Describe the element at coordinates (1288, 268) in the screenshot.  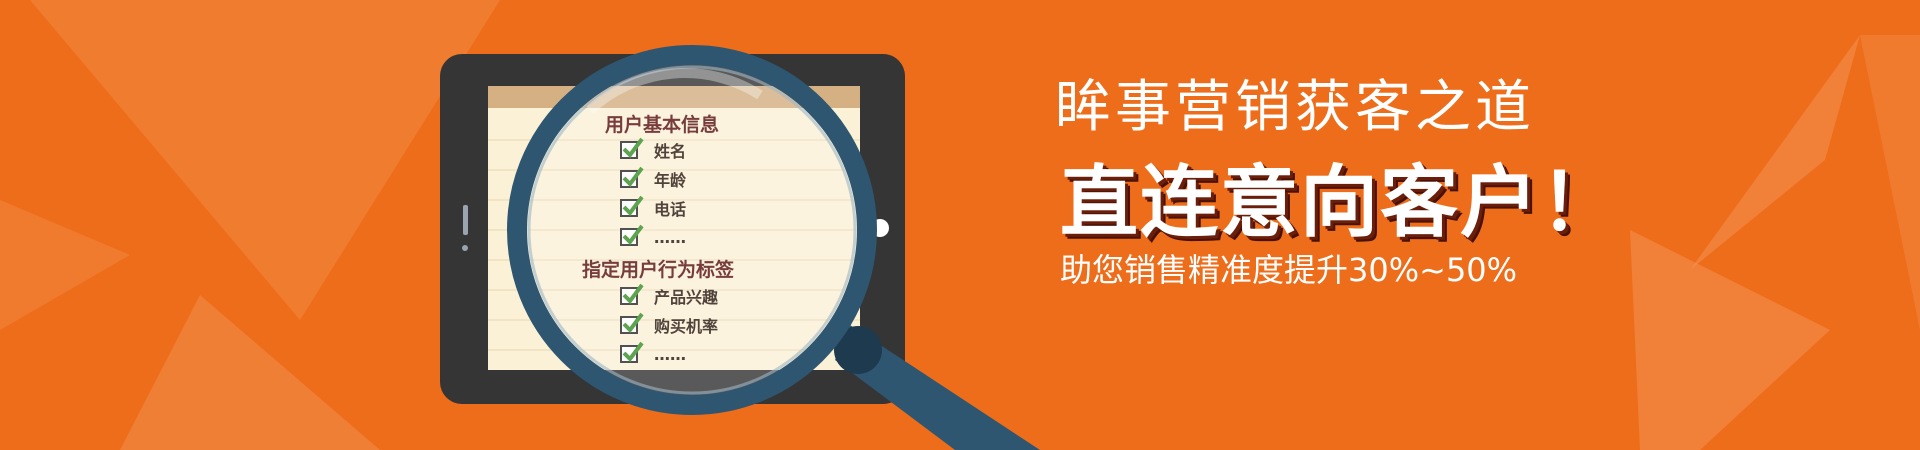
I see `subline: 助您销售精准度提升30%~50%` at that location.